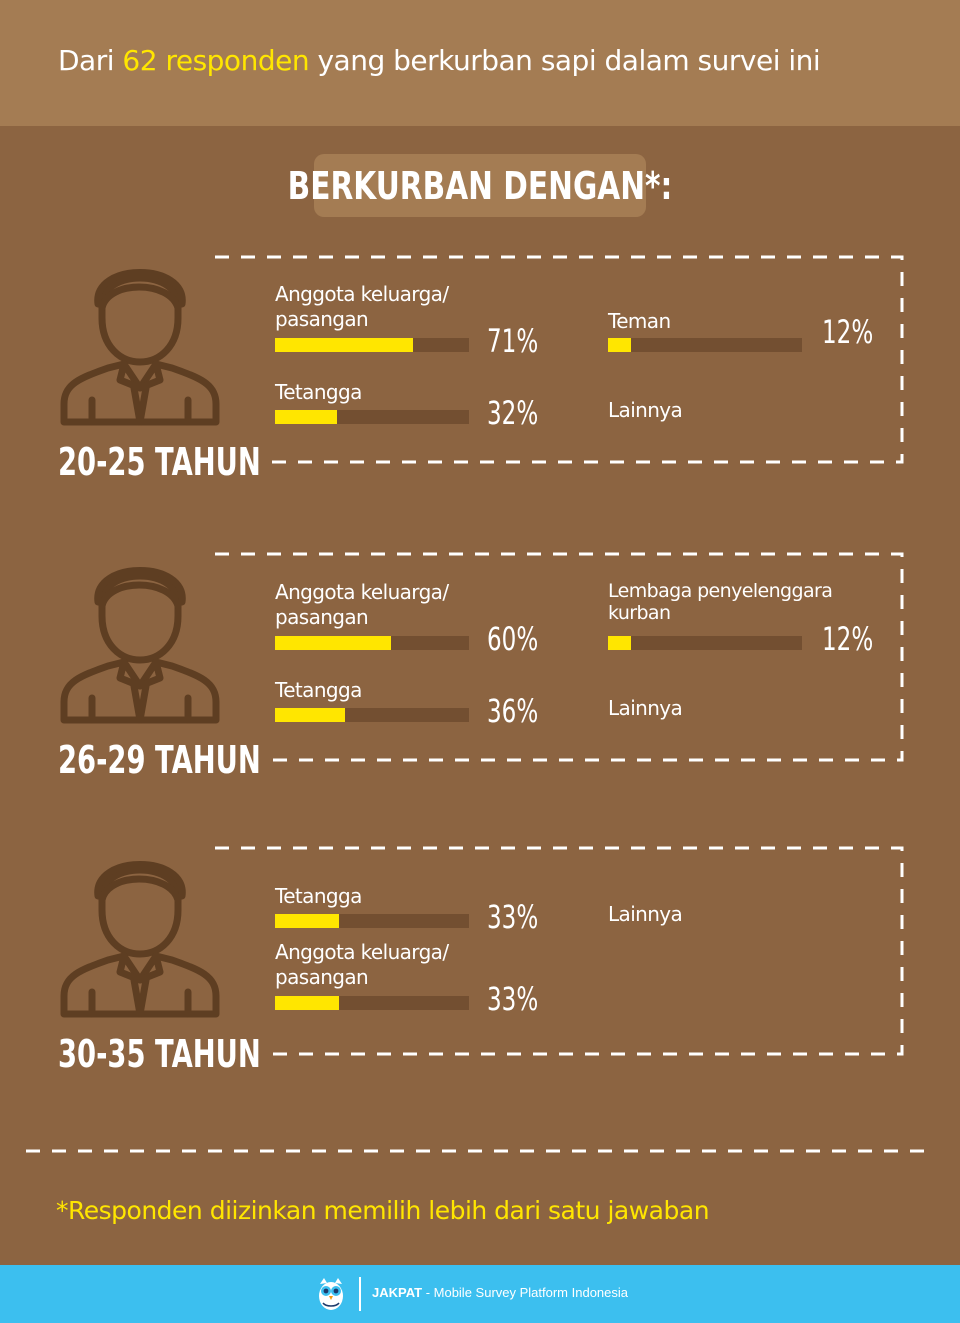 Image resolution: width=960 pixels, height=1323 pixels. I want to click on header-highlight: 62 responden, so click(216, 60).